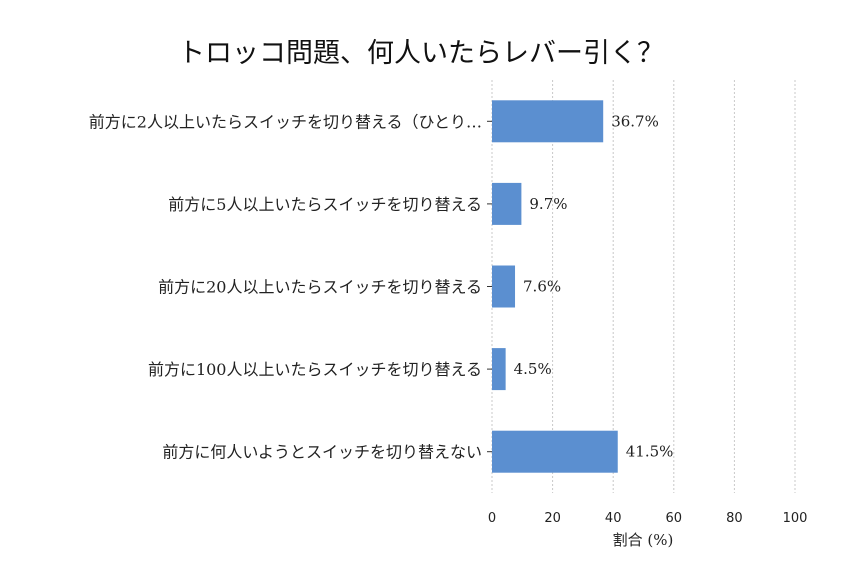 Image resolution: width=846 pixels, height=588 pixels. Describe the element at coordinates (552, 518) in the screenshot. I see `x-tick-label: 20` at that location.